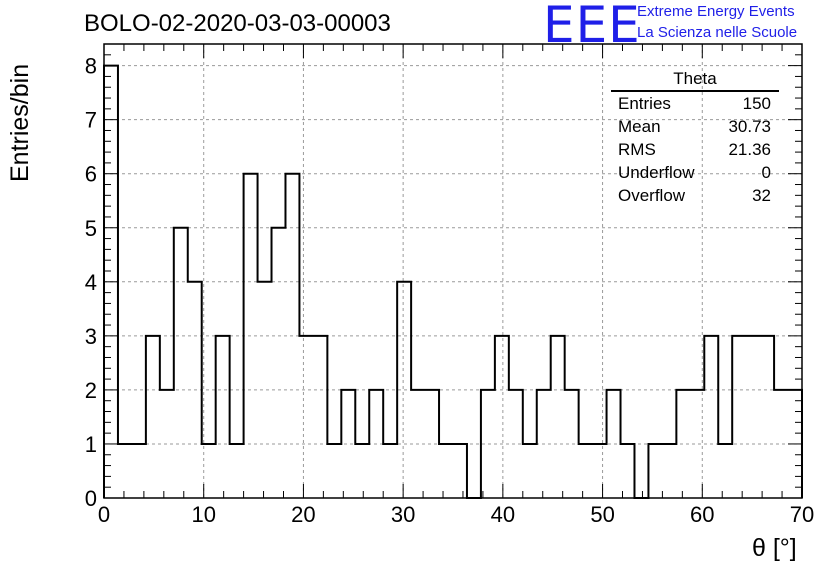 The height and width of the screenshot is (572, 836). Describe the element at coordinates (695, 195) in the screenshot. I see `stat-row-overflow: Overflow 32` at that location.